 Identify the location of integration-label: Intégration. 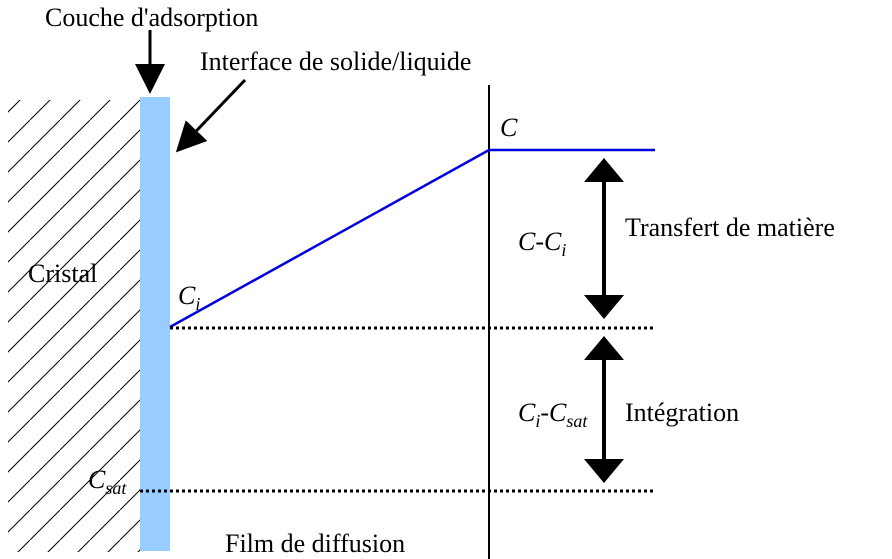
(682, 412).